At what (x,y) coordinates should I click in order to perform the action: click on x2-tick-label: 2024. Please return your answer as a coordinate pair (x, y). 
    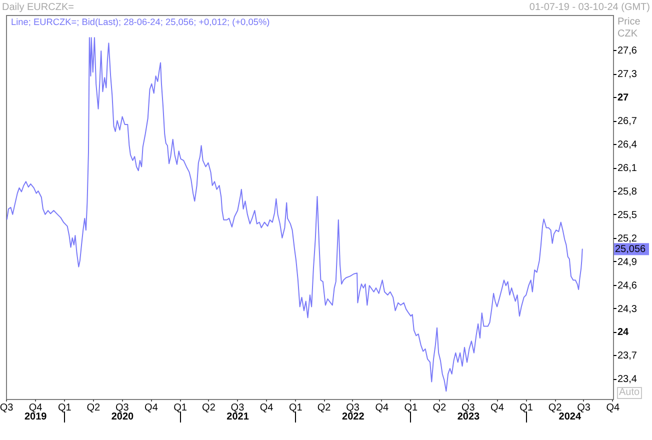
    Looking at the image, I should click on (570, 417).